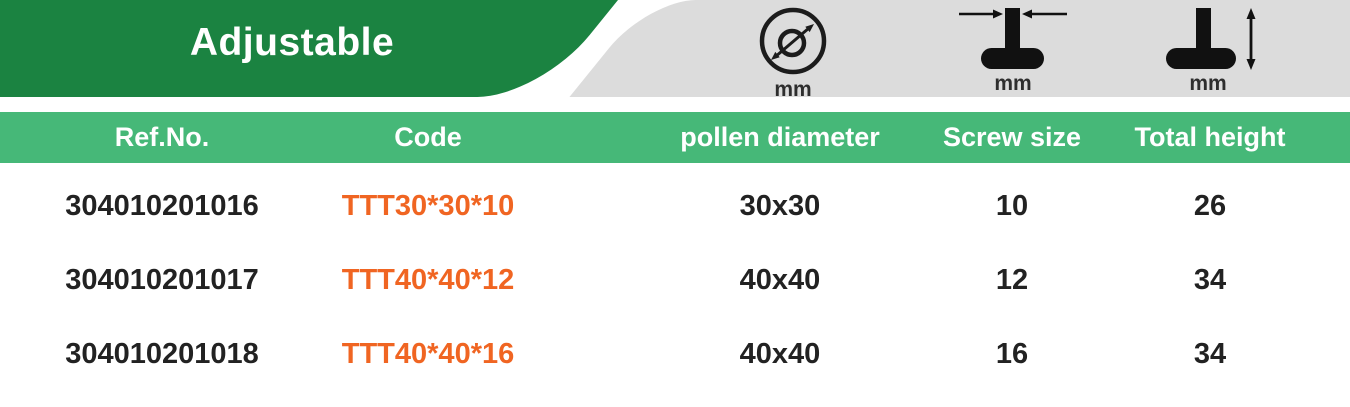 The height and width of the screenshot is (407, 1350). I want to click on cell-screw-size: 10, so click(1012, 206).